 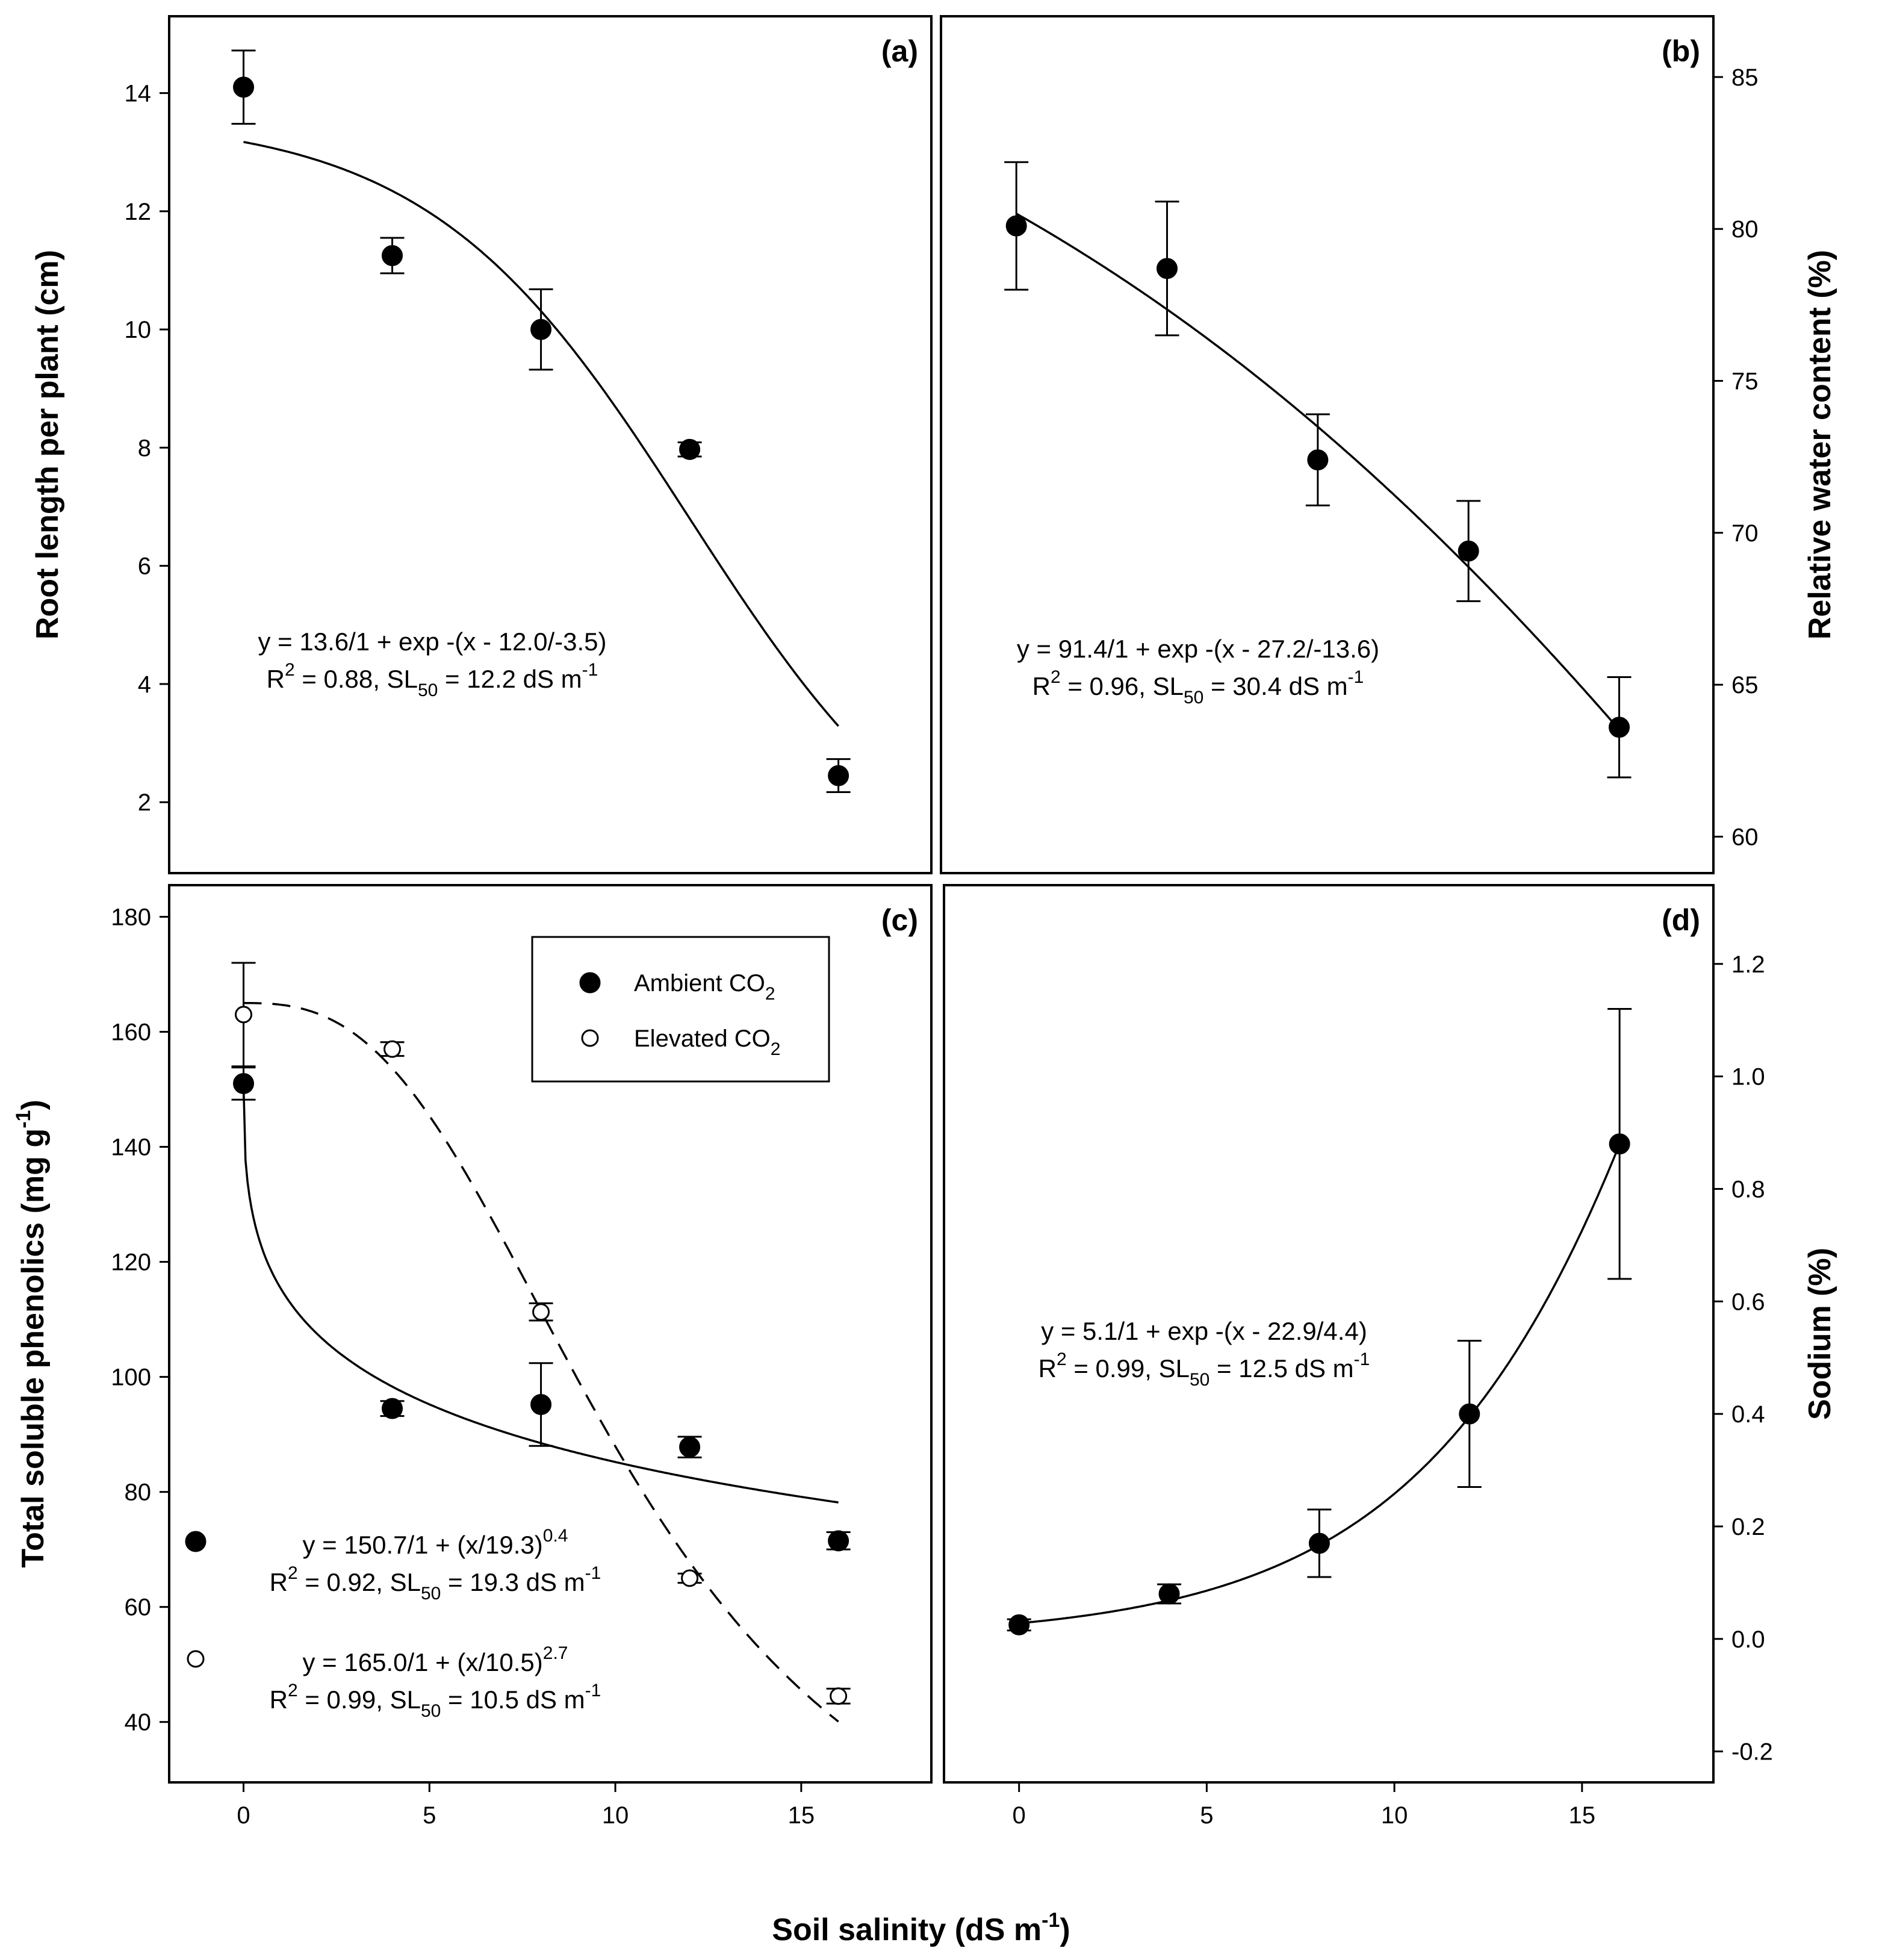 What do you see at coordinates (541, 1362) in the screenshot?
I see `fit-curve` at bounding box center [541, 1362].